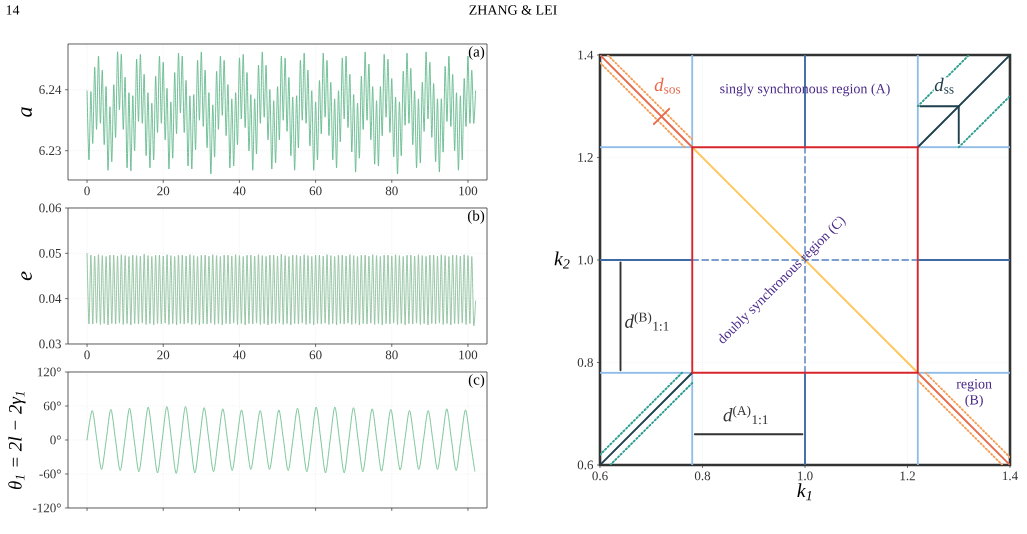 The height and width of the screenshot is (534, 1027). Describe the element at coordinates (586, 55) in the screenshot. I see `y-tick-label: 1.4` at that location.